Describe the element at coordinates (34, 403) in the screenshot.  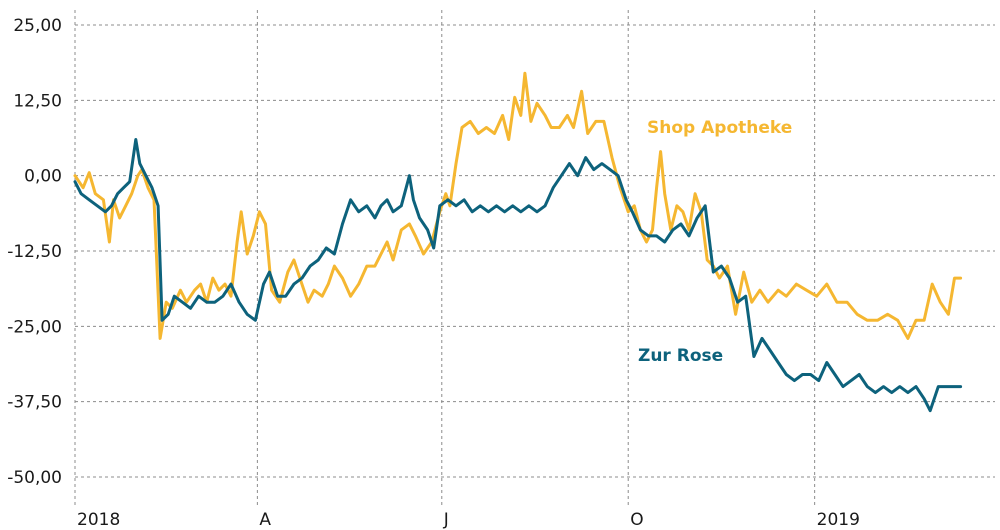
I see `y-tick-label: -37,50` at that location.